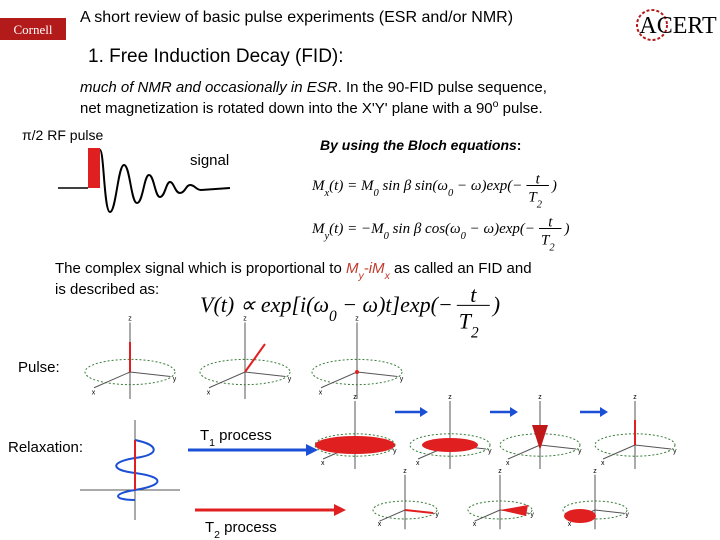 This screenshot has width=720, height=540. Describe the element at coordinates (678, 26) in the screenshot. I see `acert-logo: ACERT` at that location.